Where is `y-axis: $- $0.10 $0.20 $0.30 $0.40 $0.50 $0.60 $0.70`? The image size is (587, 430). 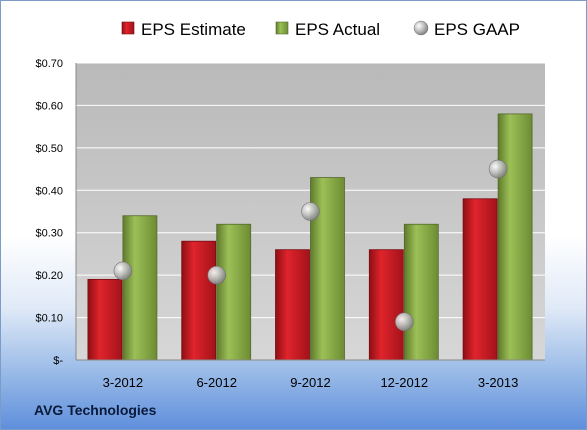
y-axis: $- $0.10 $0.20 $0.30 $0.40 $0.50 $0.60 $0.70 is located at coordinates (56, 212).